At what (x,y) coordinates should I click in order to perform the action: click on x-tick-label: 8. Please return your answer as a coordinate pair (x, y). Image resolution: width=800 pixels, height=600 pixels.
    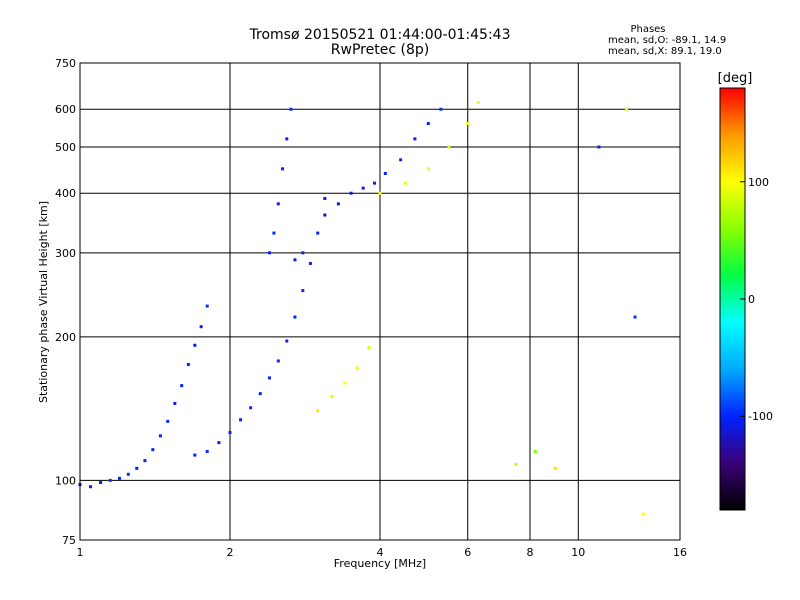
    Looking at the image, I should click on (530, 552).